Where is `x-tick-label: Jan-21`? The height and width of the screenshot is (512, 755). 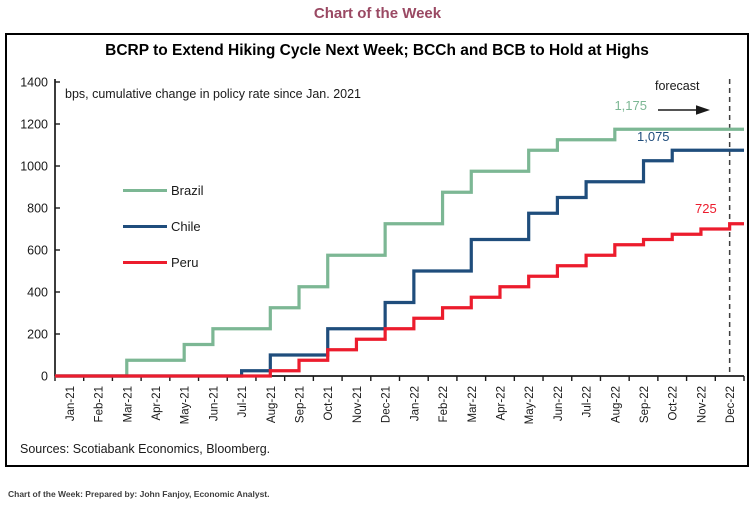
x-tick-label: Jan-21 is located at coordinates (71, 403).